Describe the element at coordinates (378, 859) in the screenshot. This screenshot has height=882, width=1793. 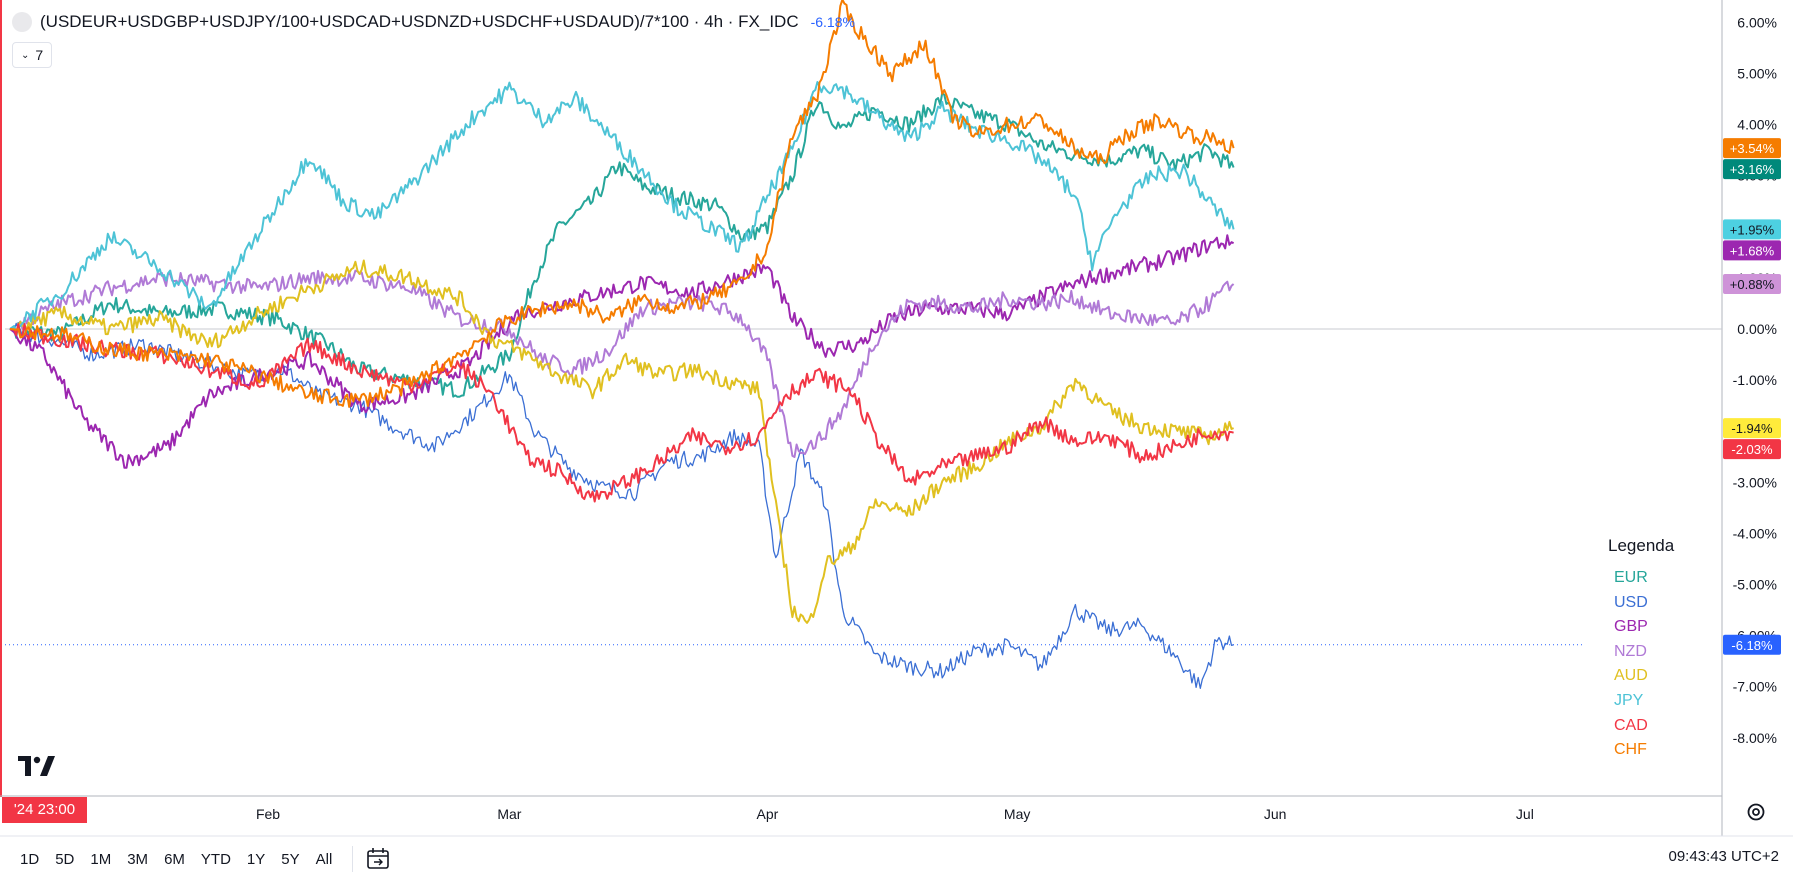
I see `calendar-goto-icon` at that location.